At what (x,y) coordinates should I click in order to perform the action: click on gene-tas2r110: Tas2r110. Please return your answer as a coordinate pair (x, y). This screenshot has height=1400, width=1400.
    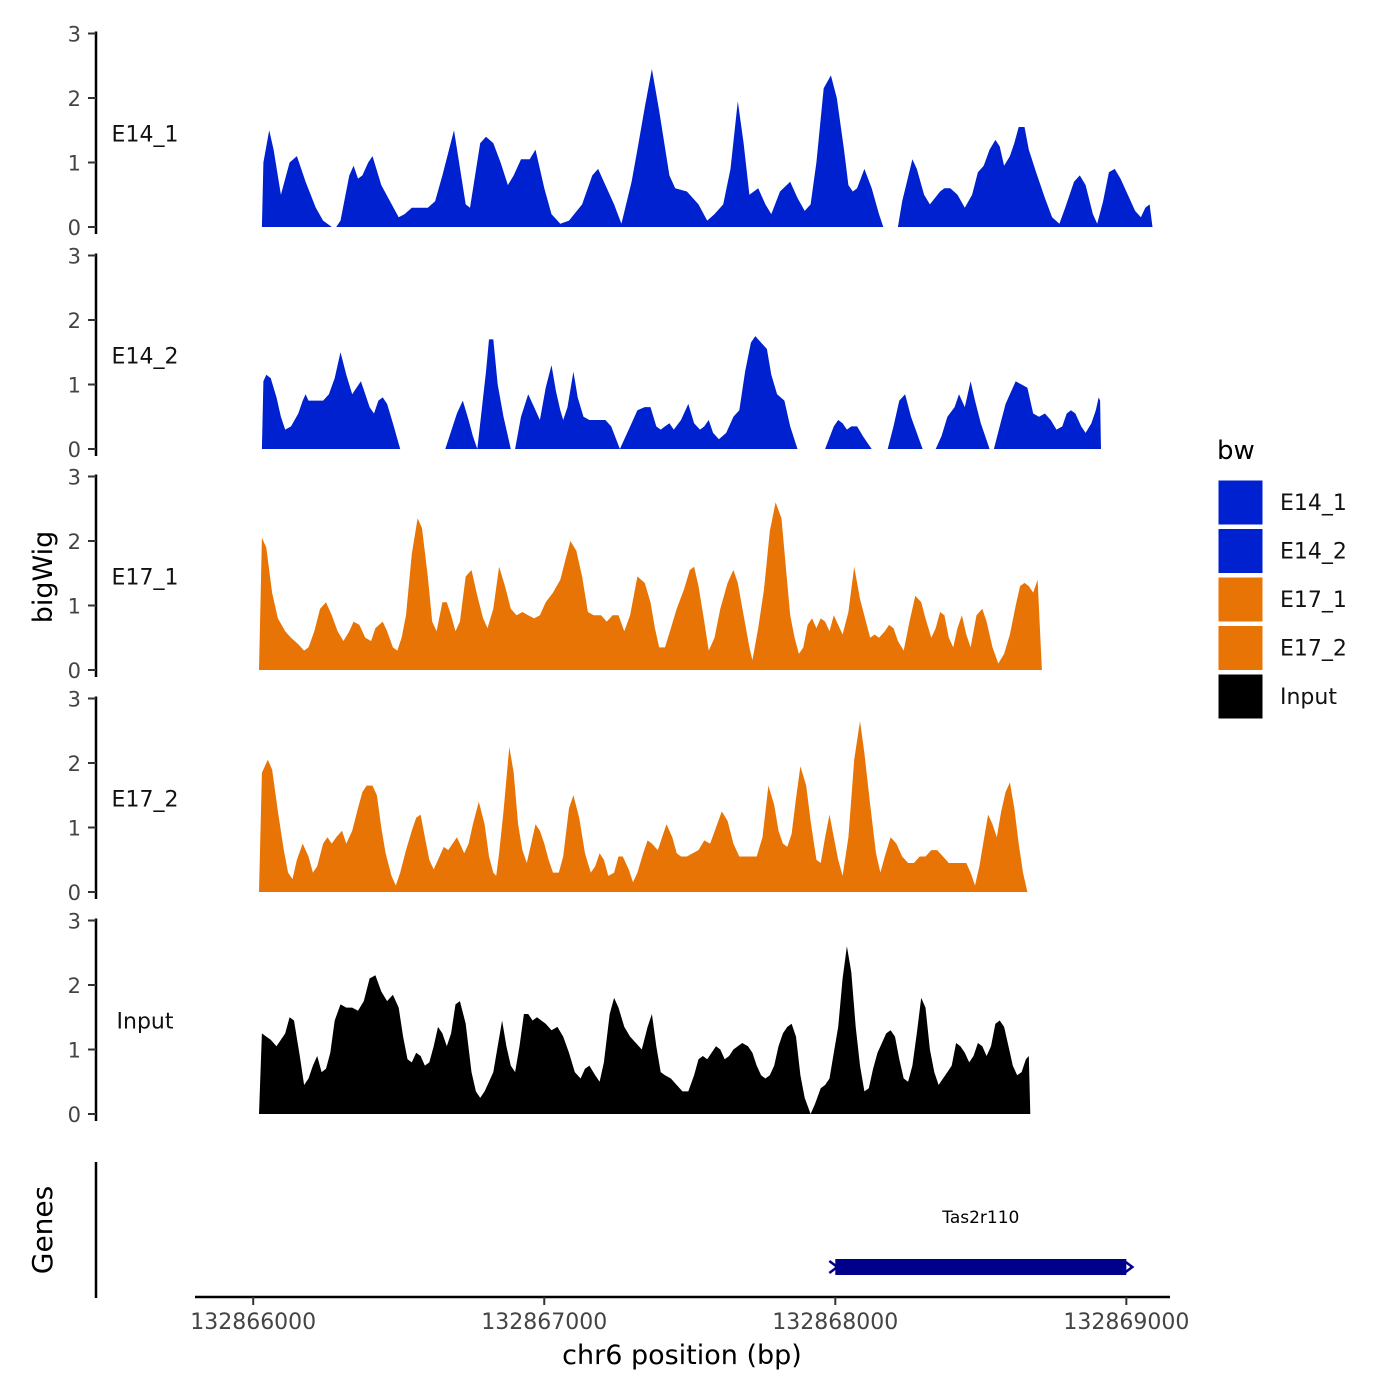
    Looking at the image, I should click on (981, 1241).